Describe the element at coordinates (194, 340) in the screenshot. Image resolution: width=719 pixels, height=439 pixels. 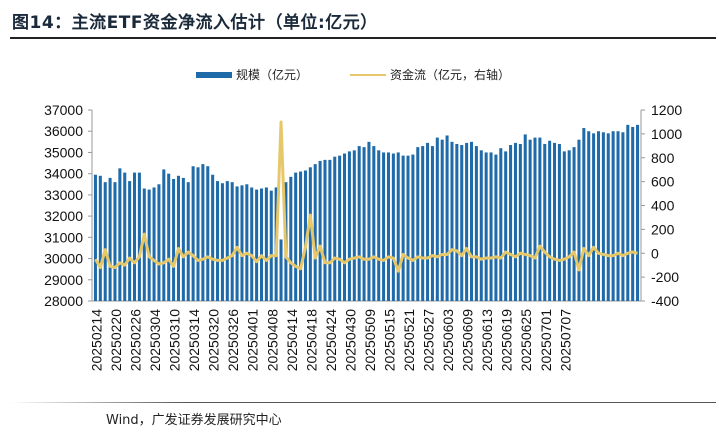
I see `x-tick-label: 20250314` at that location.